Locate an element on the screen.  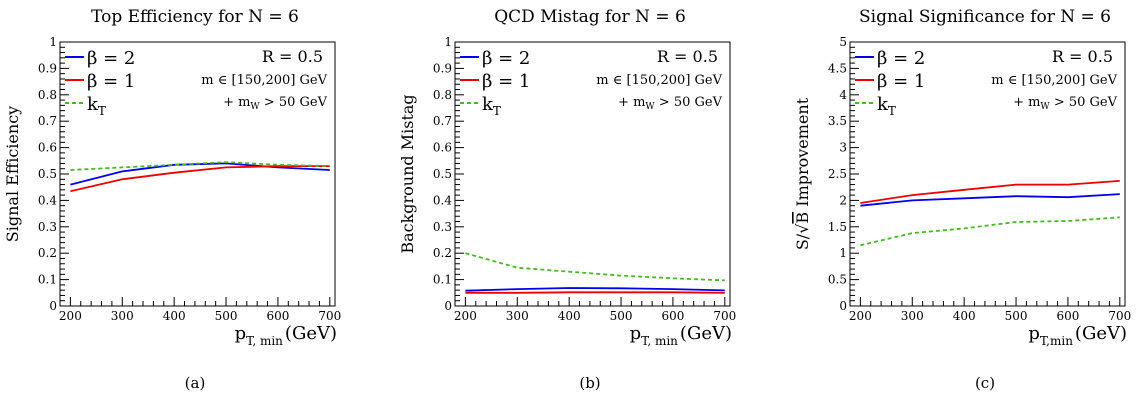
y-tick-label: 3 is located at coordinates (843, 148).